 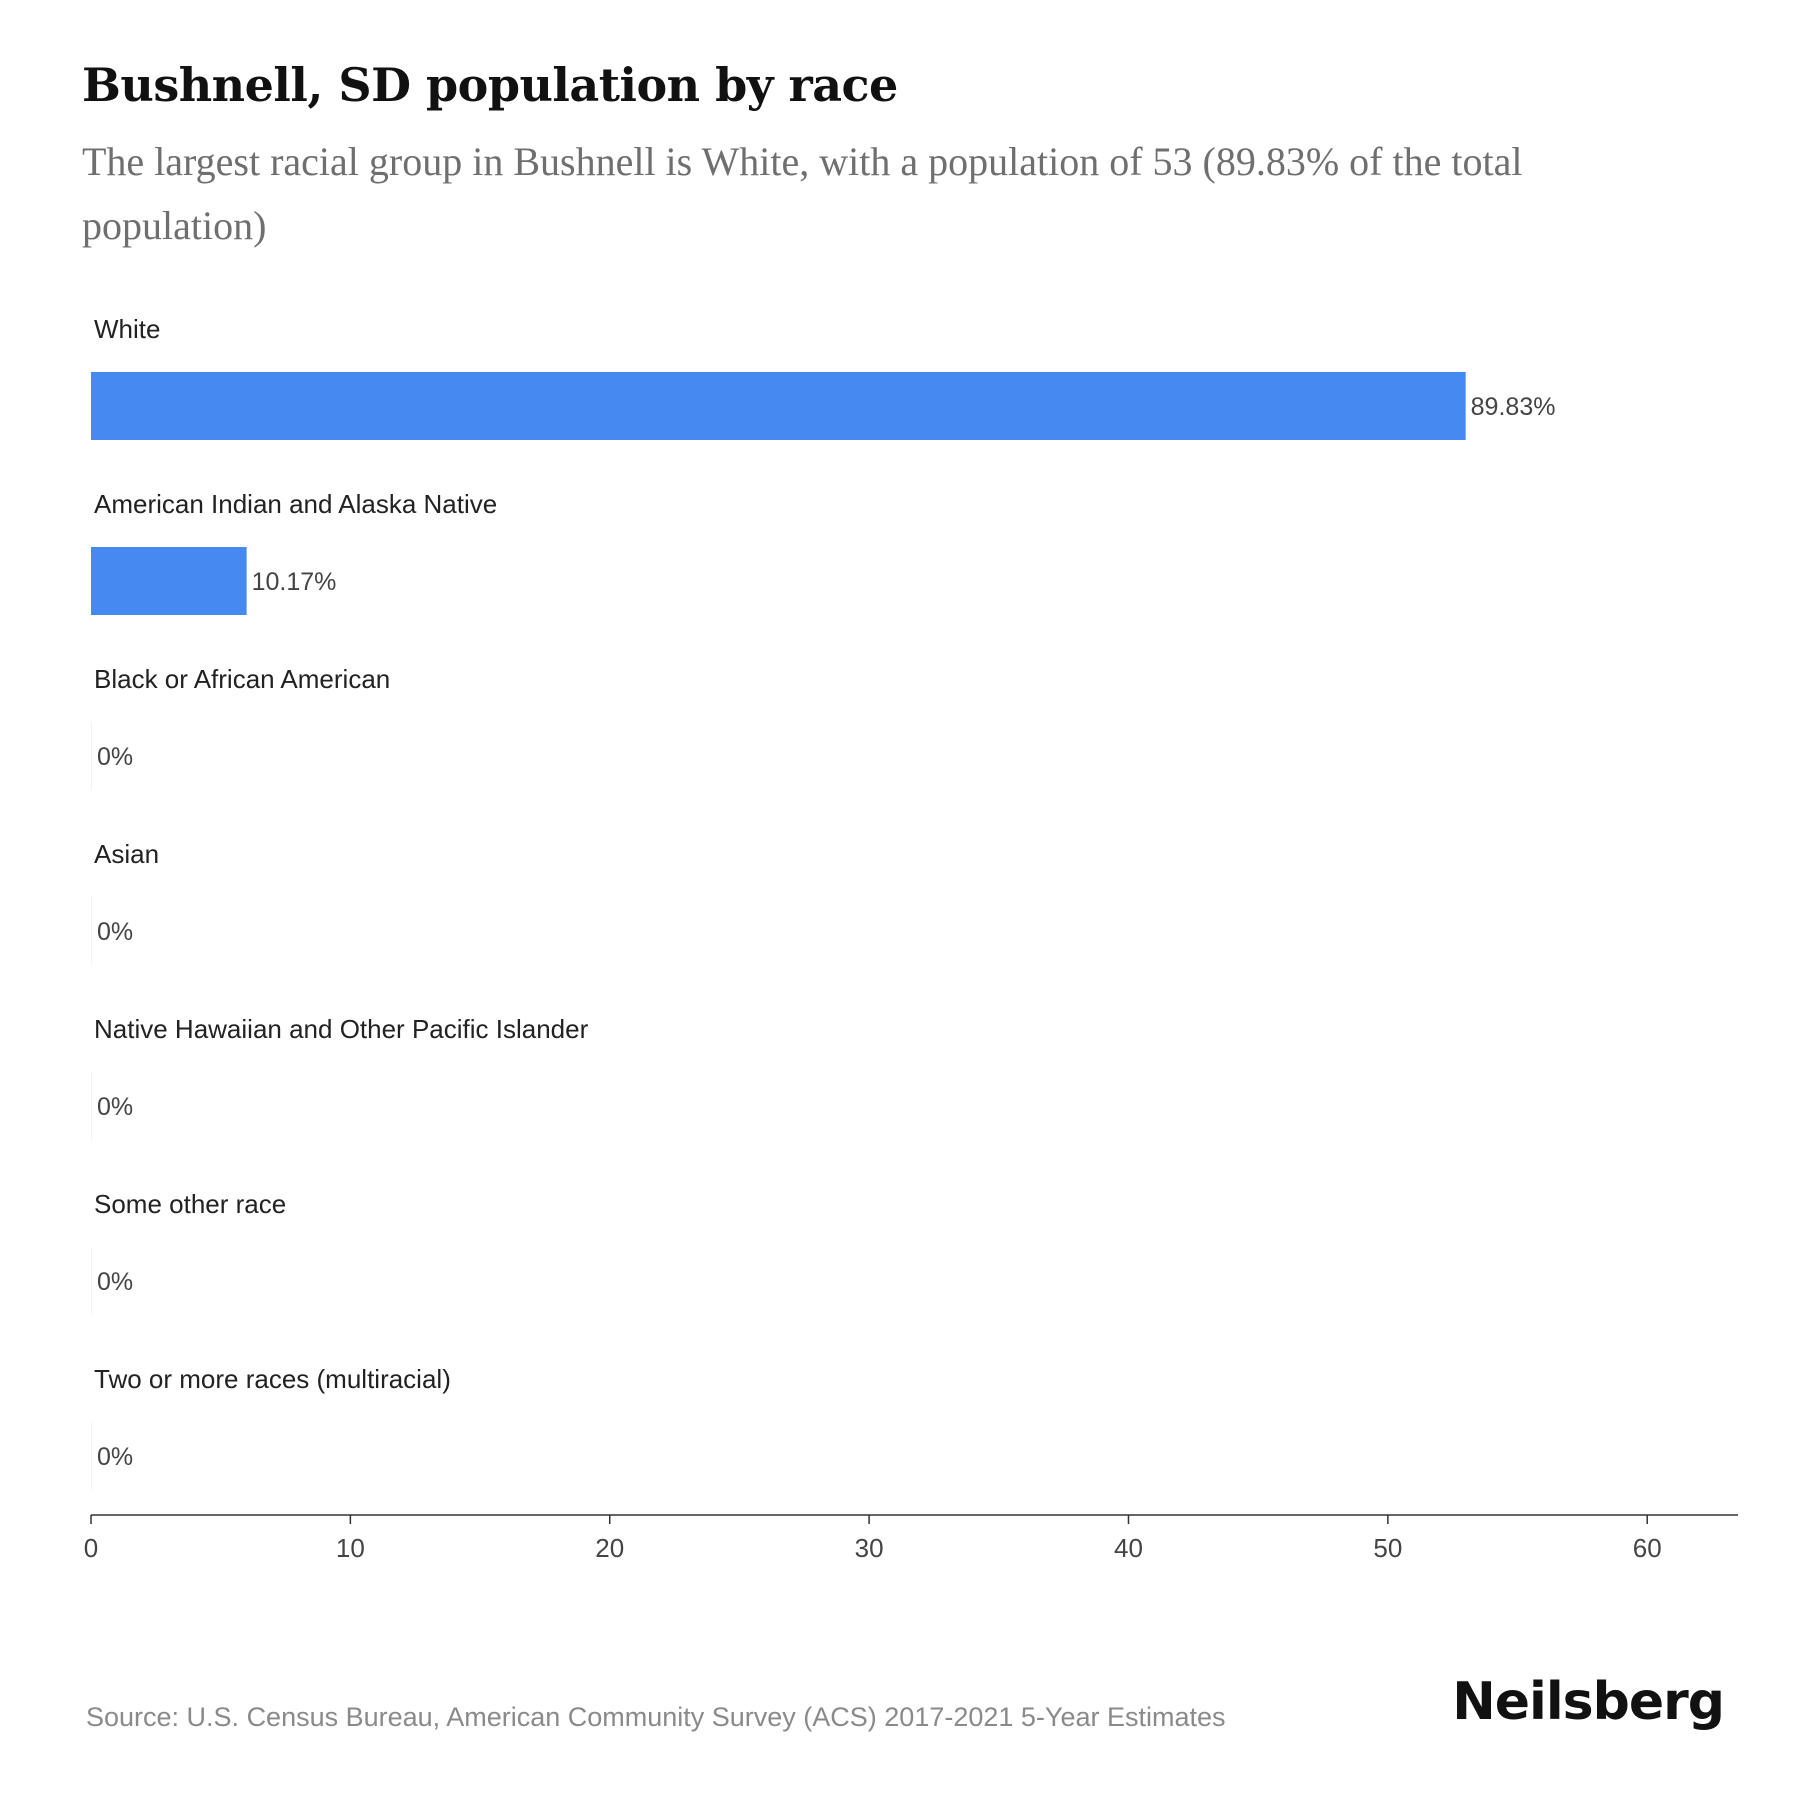 What do you see at coordinates (1588, 1702) in the screenshot?
I see `brand-logo: Neilsberg` at bounding box center [1588, 1702].